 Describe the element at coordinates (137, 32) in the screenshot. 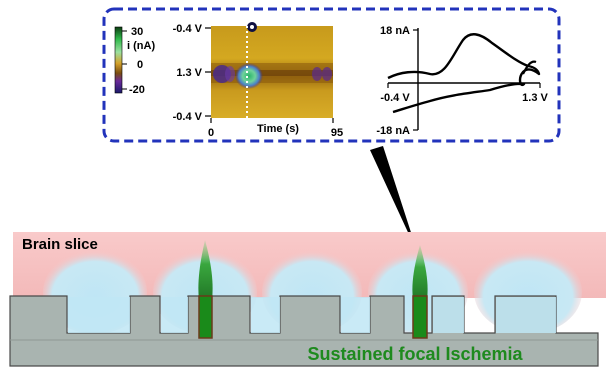

I see `colorbar-tick-30: 30` at that location.